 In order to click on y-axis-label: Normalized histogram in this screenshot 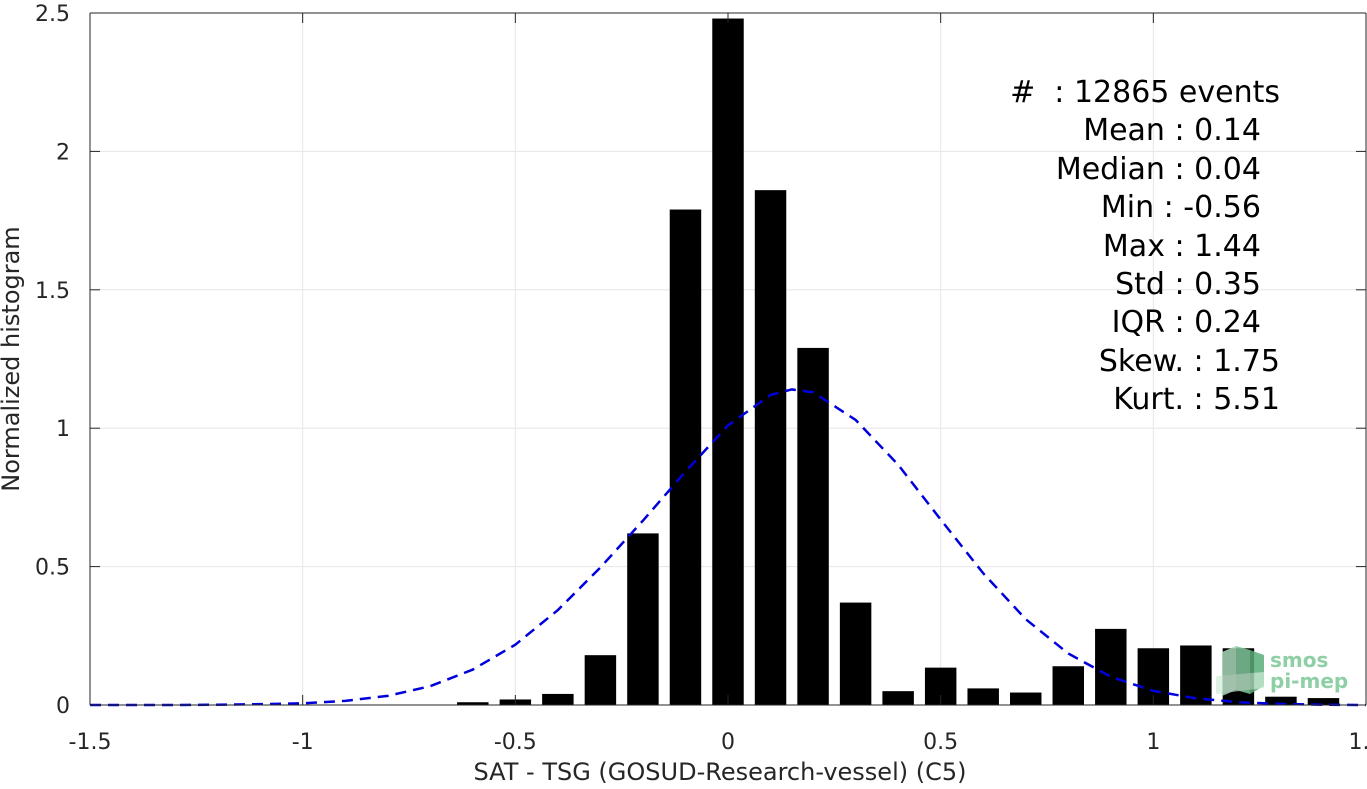, I will do `click(12, 358)`.